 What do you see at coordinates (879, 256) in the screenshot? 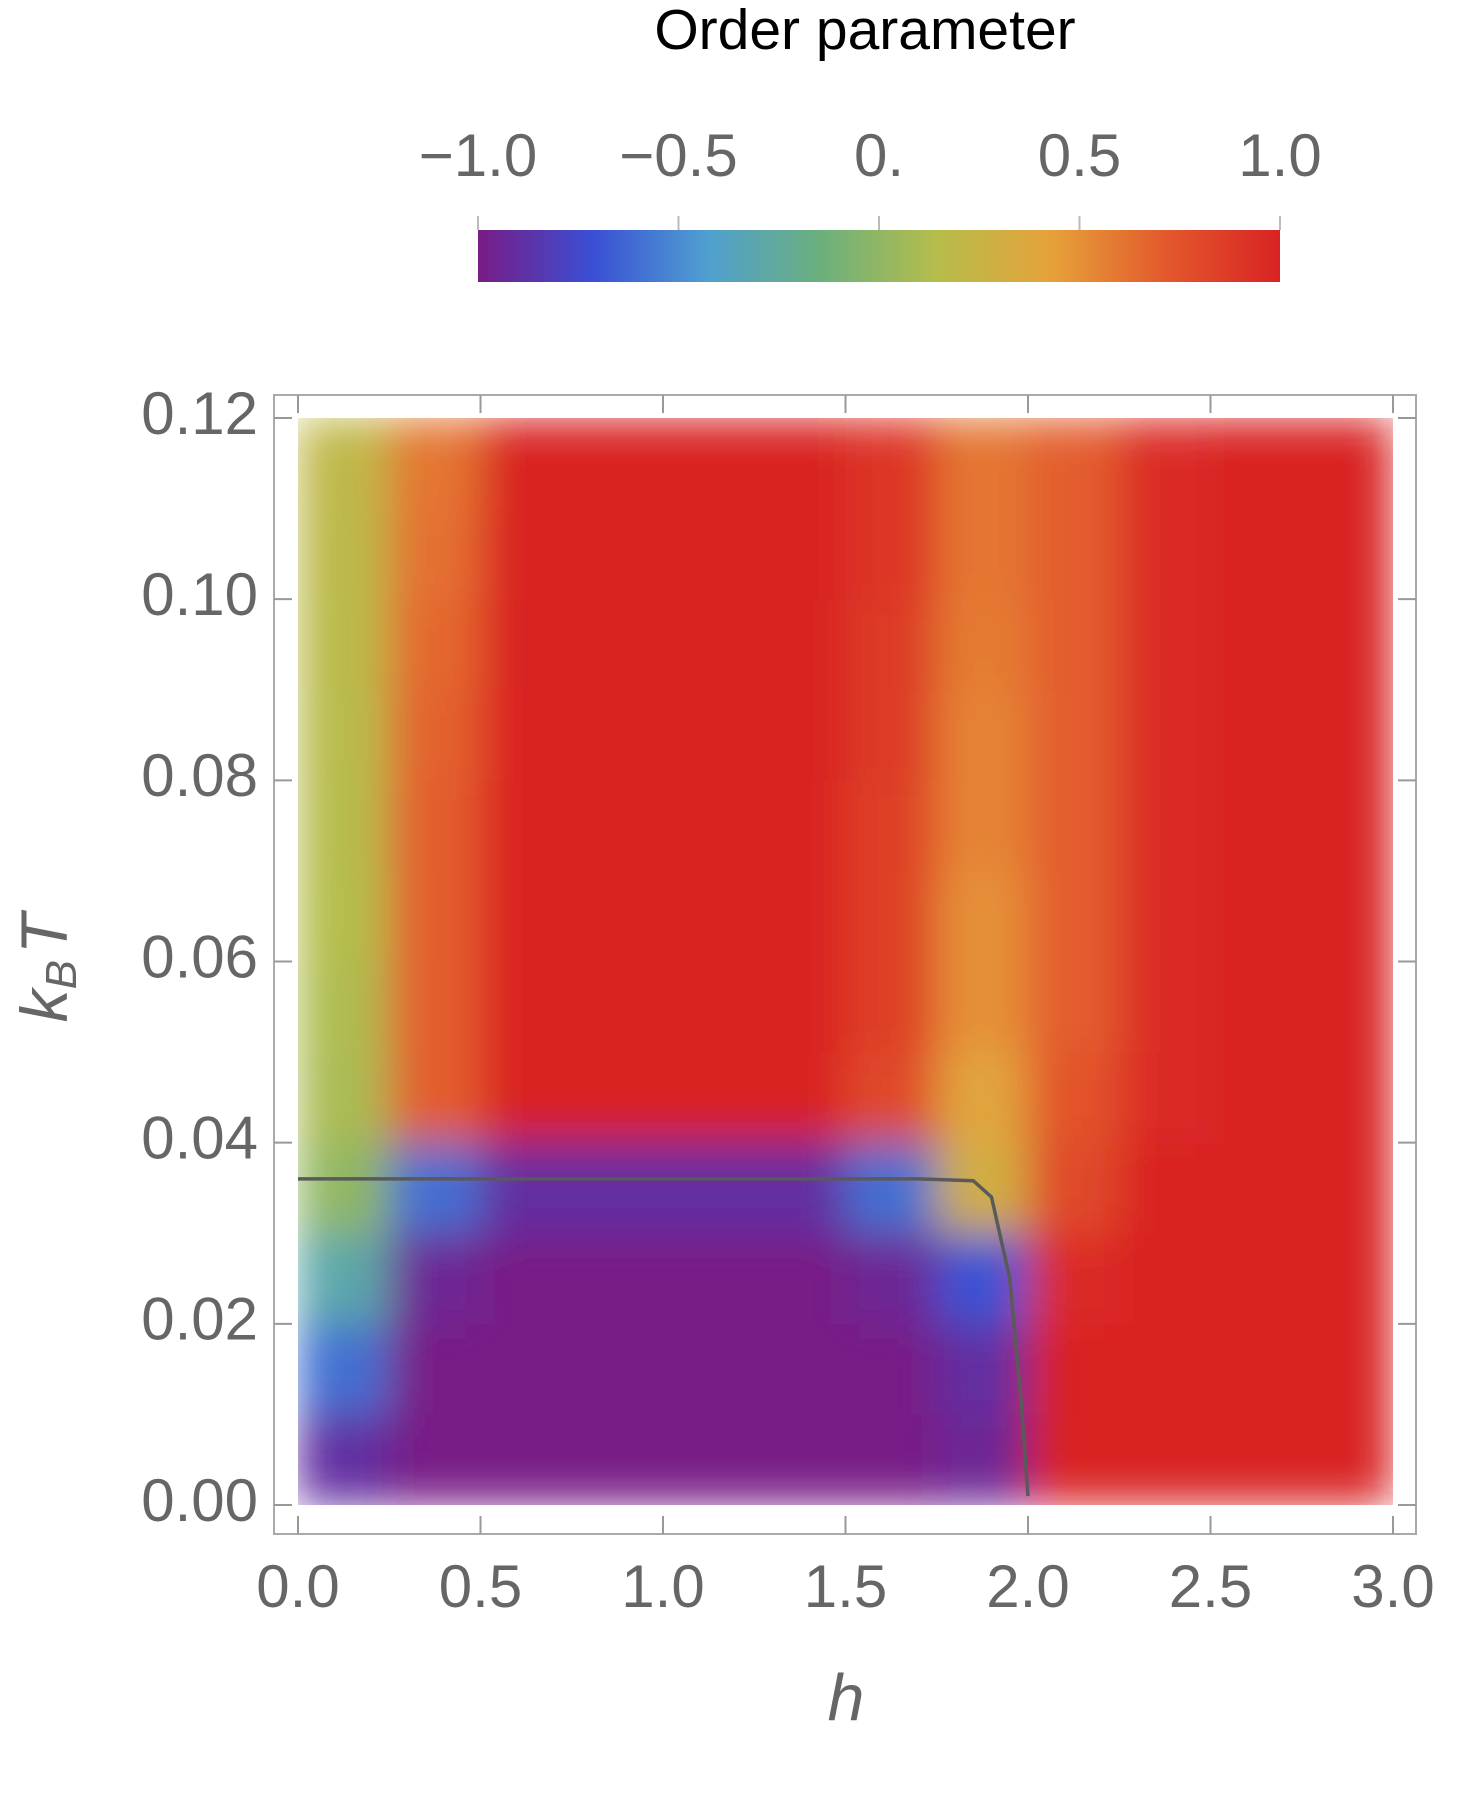
I see `colorbar` at bounding box center [879, 256].